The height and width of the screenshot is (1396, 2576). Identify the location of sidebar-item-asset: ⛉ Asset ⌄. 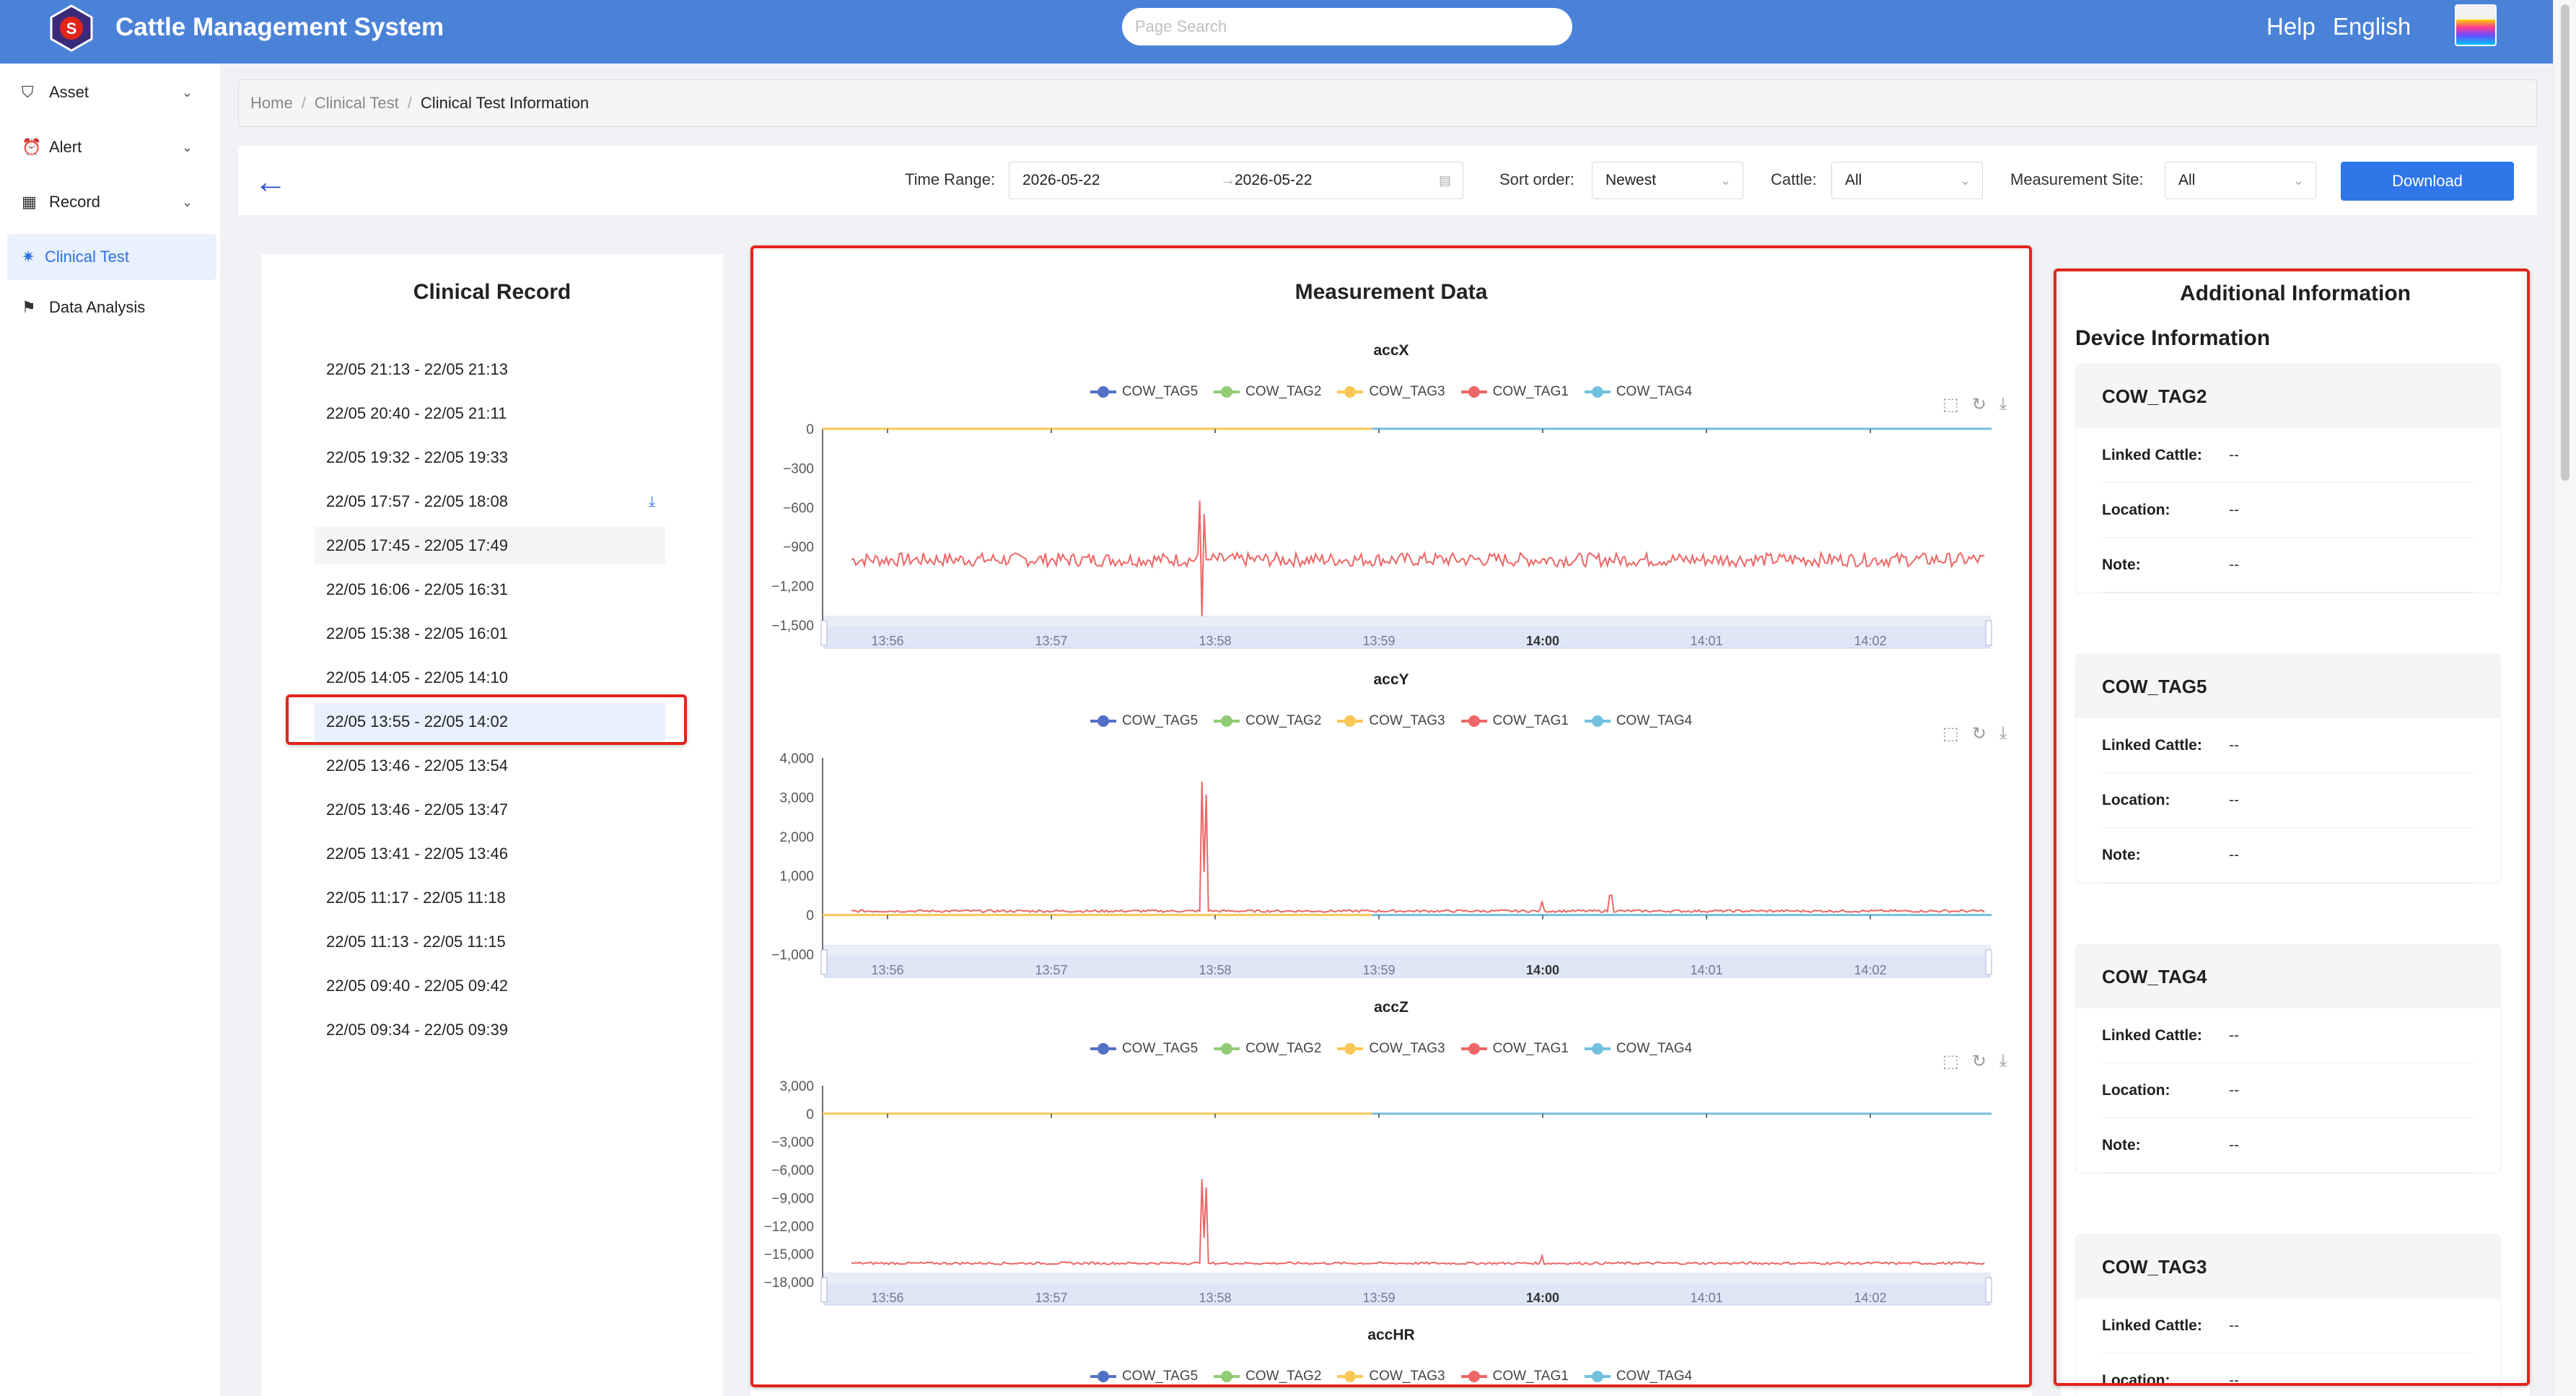
(108, 92).